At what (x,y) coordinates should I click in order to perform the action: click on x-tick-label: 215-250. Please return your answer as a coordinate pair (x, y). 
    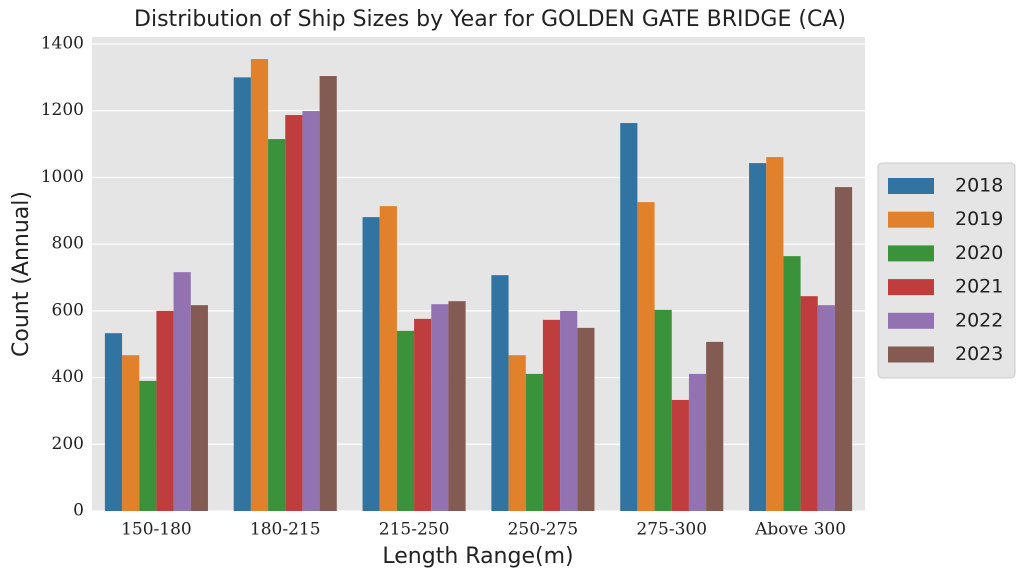
    Looking at the image, I should click on (414, 530).